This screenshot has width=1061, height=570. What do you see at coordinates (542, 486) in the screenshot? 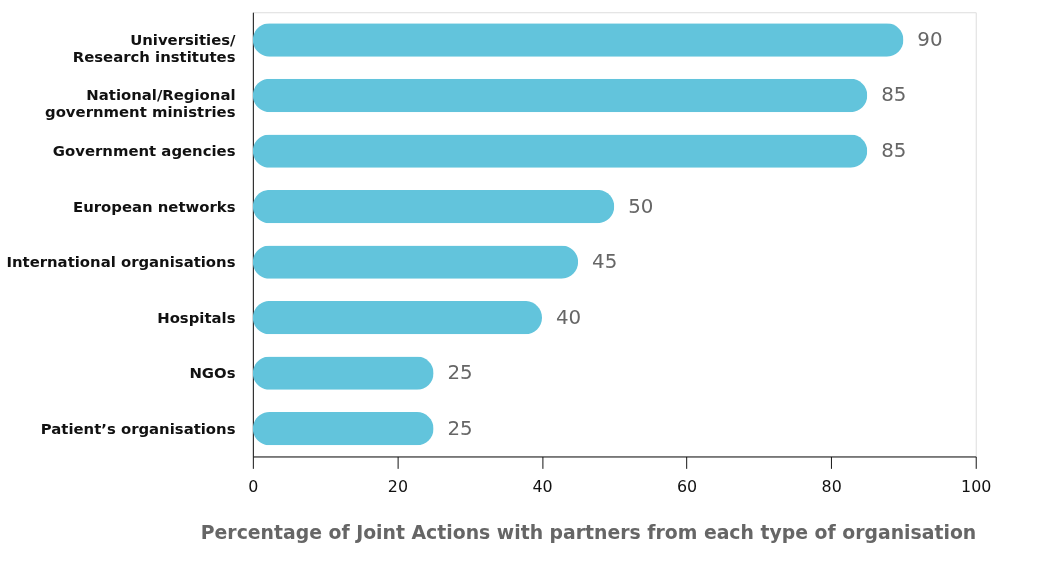
I see `x-tick-label: 40` at bounding box center [542, 486].